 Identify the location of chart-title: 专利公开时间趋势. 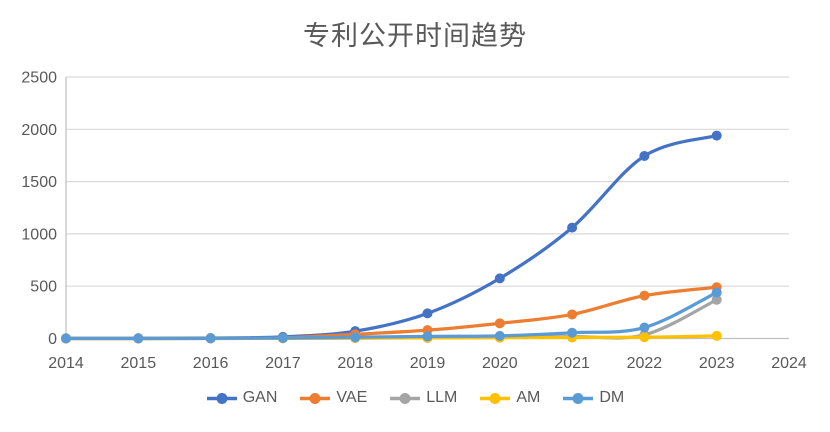
(415, 36).